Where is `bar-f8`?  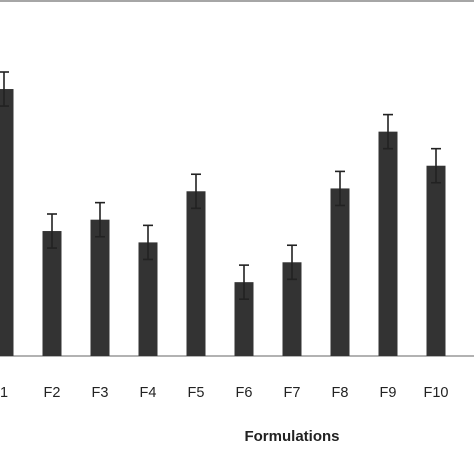 bar-f8 is located at coordinates (340, 272).